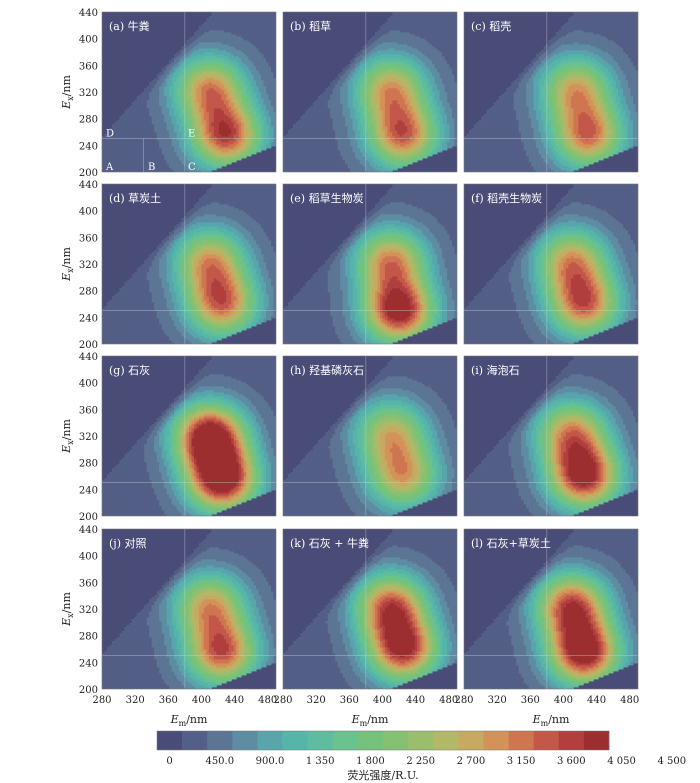 Image resolution: width=700 pixels, height=783 pixels. I want to click on panel-label: (h) 羟基磷灰石, so click(327, 370).